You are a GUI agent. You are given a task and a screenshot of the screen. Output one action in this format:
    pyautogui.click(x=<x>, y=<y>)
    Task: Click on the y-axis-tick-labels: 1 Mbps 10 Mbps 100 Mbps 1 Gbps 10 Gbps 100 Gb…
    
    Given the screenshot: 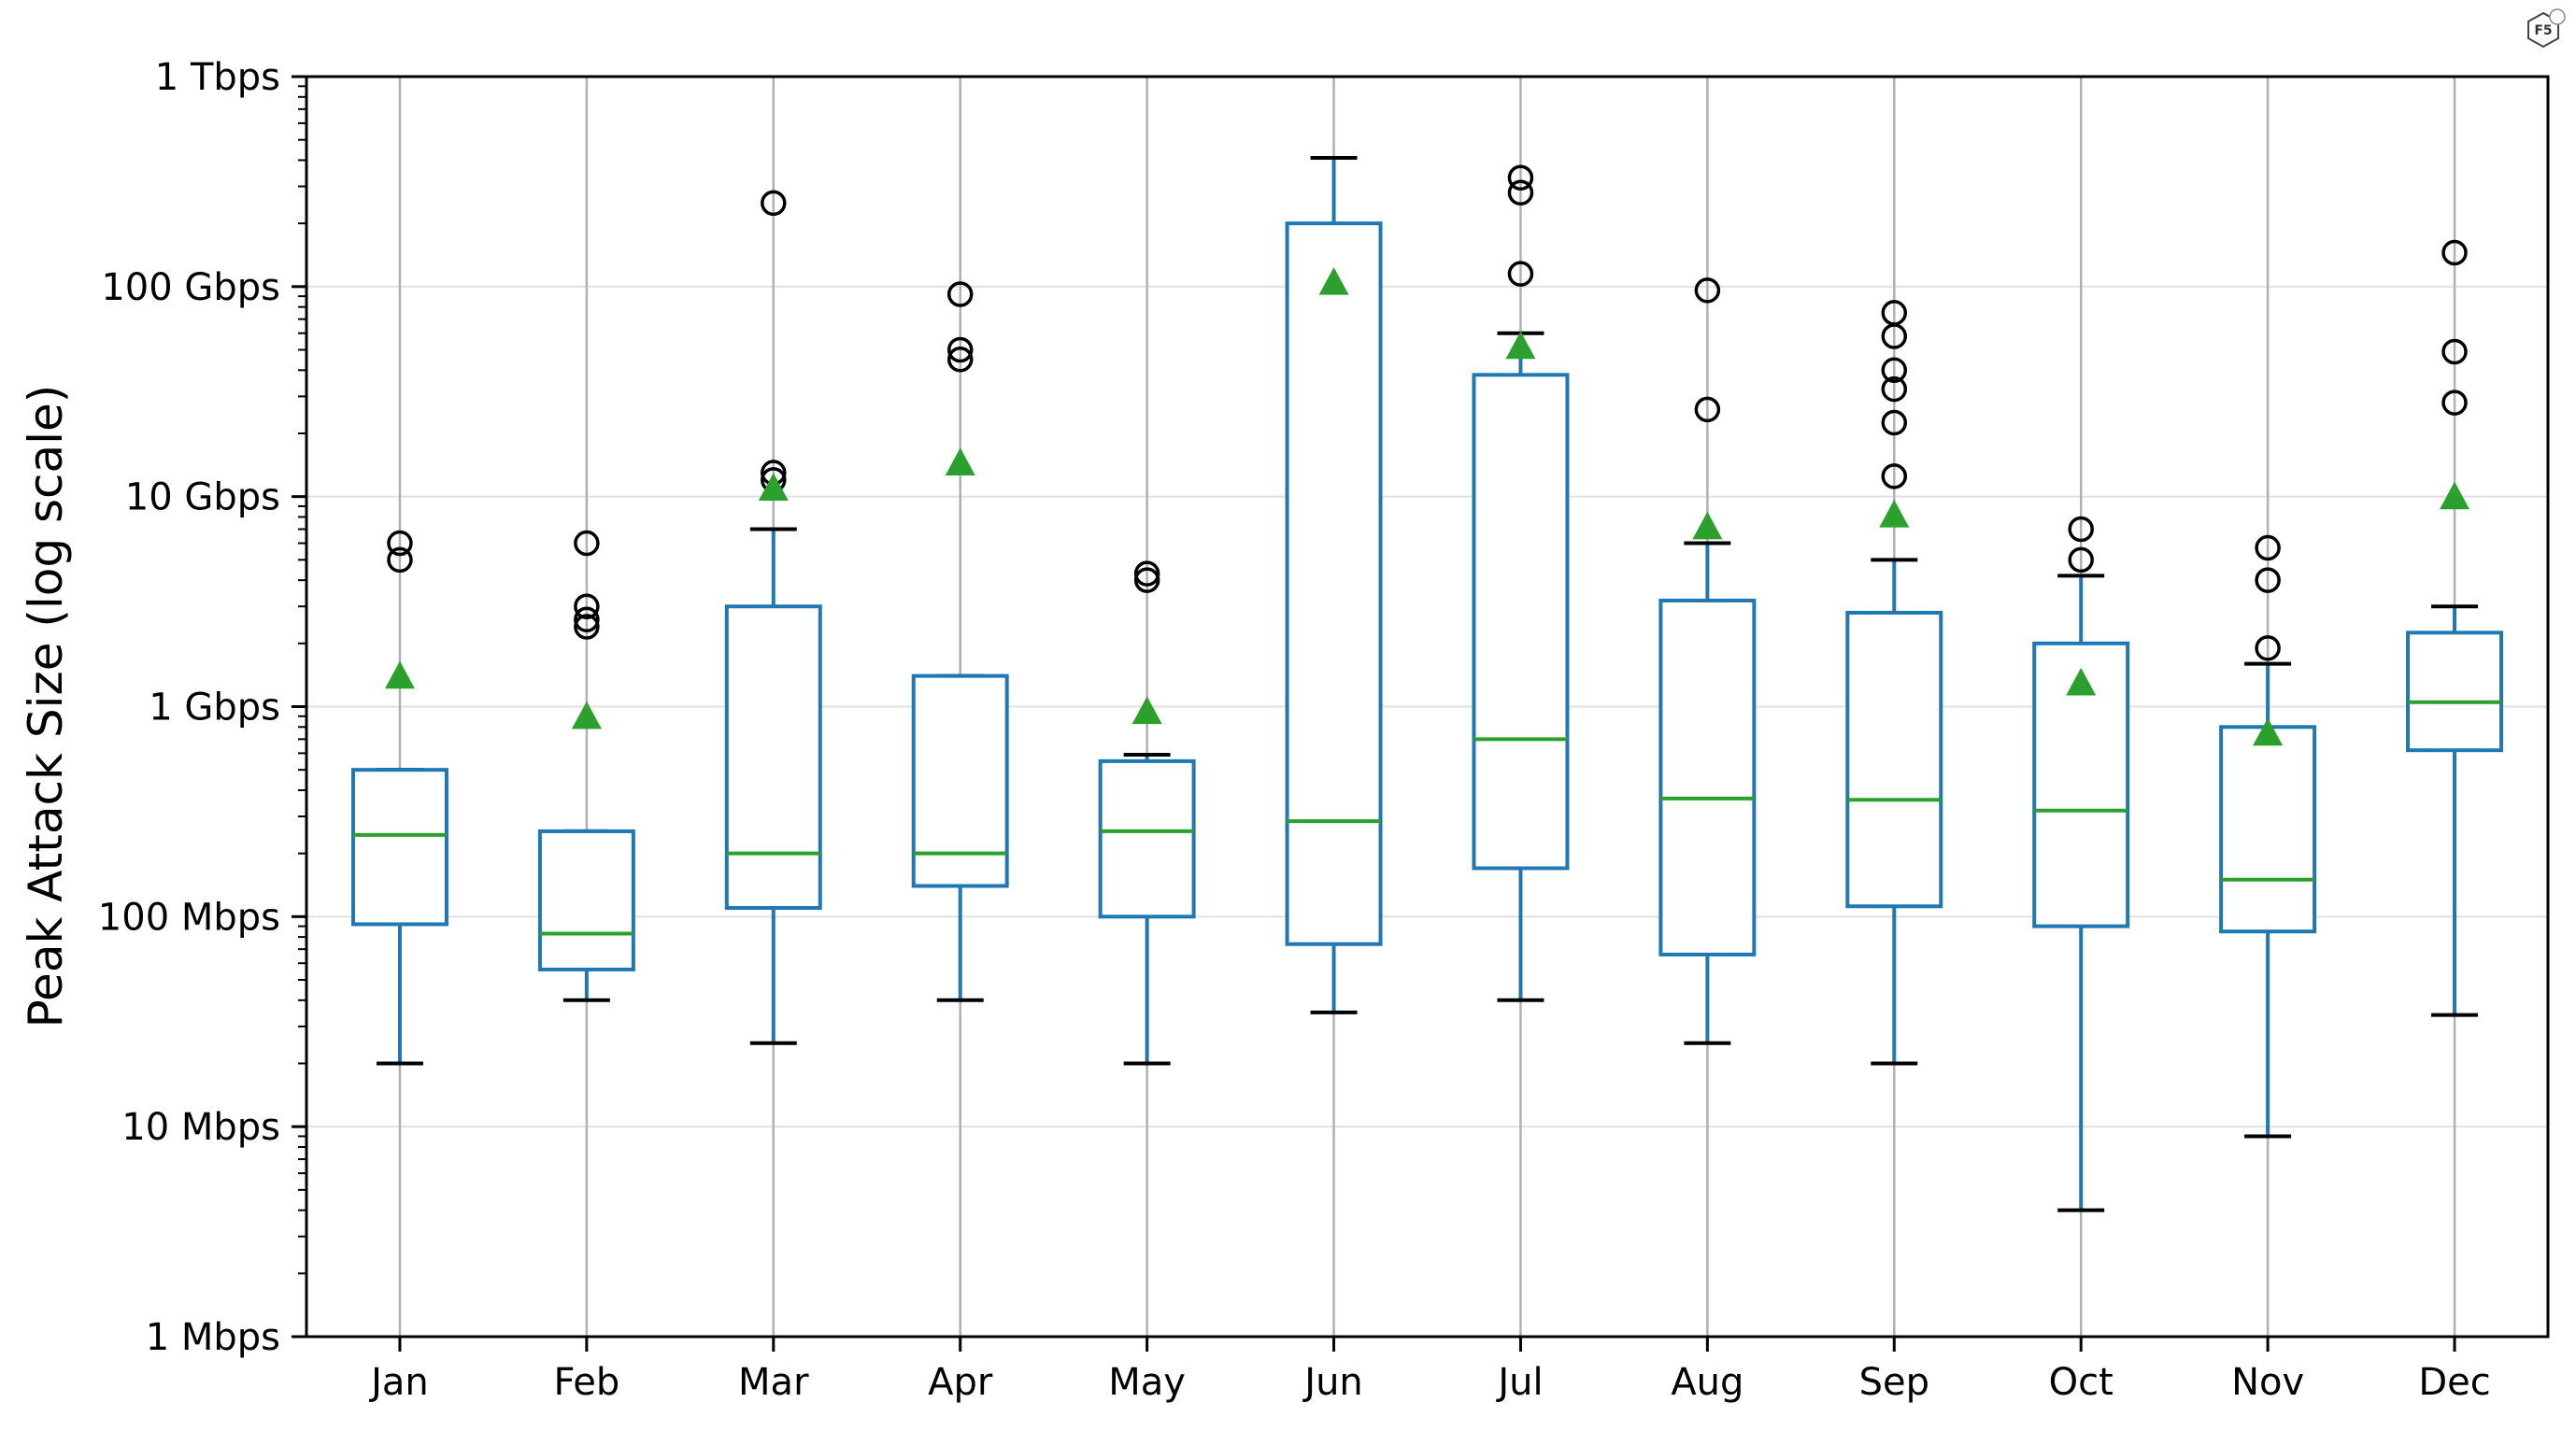 What is the action you would take?
    pyautogui.click(x=189, y=708)
    